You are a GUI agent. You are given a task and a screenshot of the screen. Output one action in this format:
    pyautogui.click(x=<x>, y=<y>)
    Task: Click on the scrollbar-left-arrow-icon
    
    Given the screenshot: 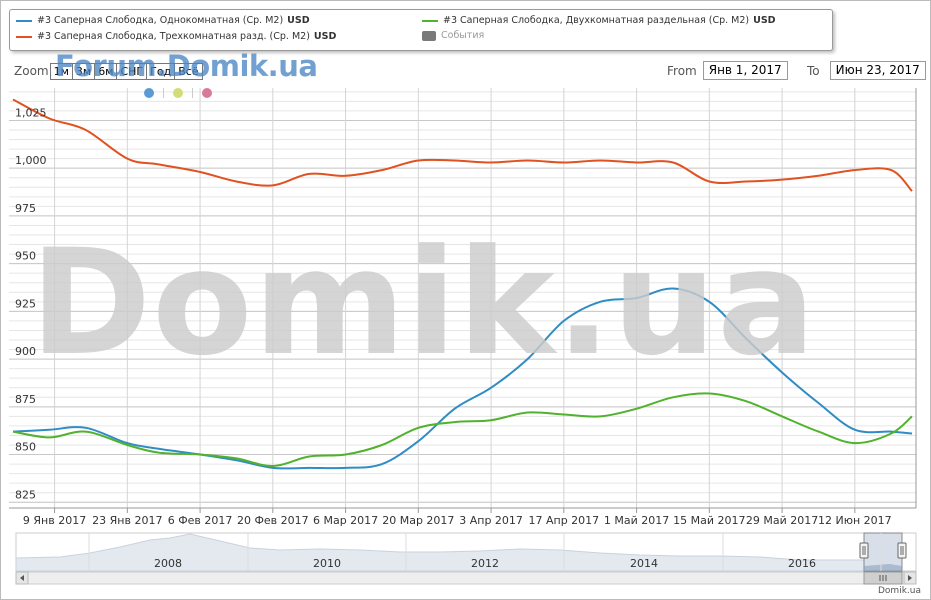 What is the action you would take?
    pyautogui.click(x=22, y=578)
    